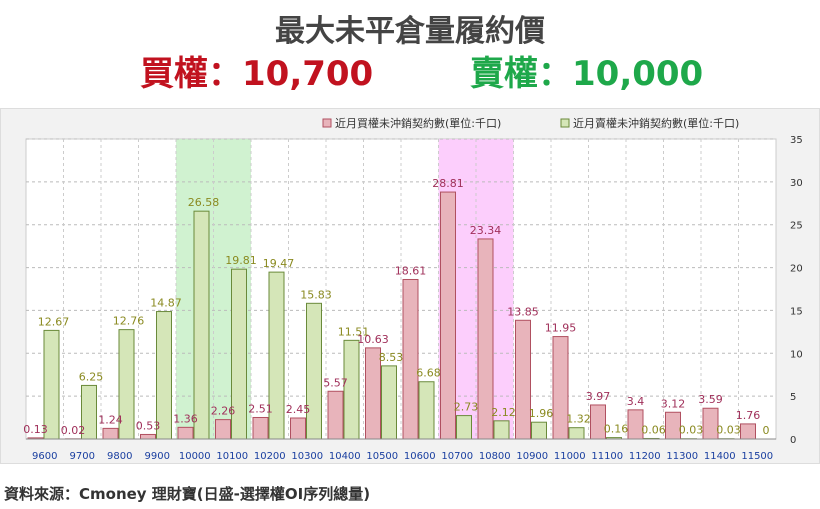 This screenshot has height=509, width=820. I want to click on put-value-label: 2.73, so click(466, 407).